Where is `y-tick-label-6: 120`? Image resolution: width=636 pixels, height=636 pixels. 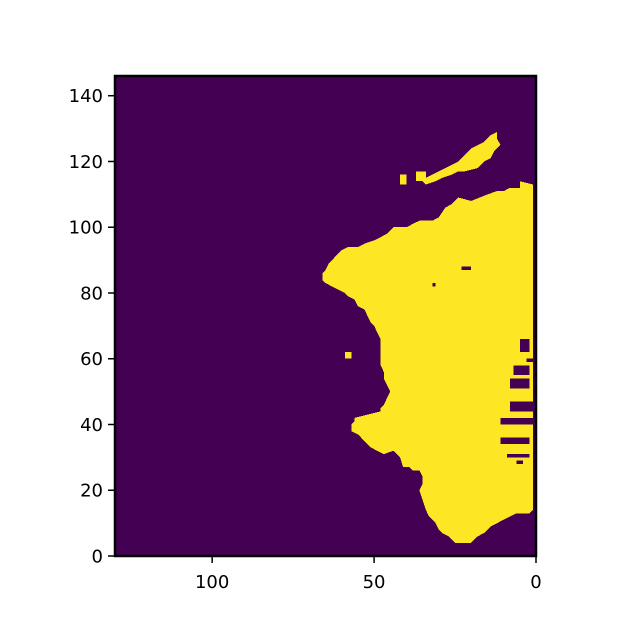
y-tick-label-6: 120 is located at coordinates (86, 162).